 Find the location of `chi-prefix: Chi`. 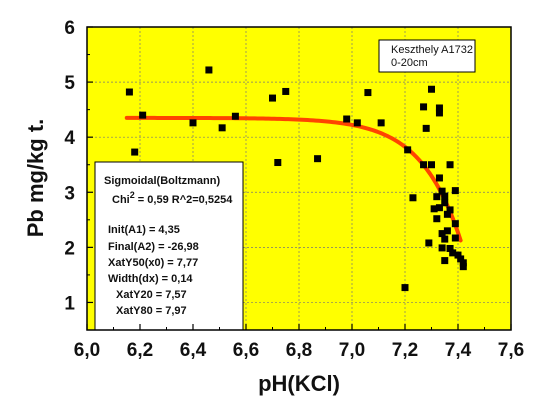

chi-prefix: Chi is located at coordinates (121, 200).